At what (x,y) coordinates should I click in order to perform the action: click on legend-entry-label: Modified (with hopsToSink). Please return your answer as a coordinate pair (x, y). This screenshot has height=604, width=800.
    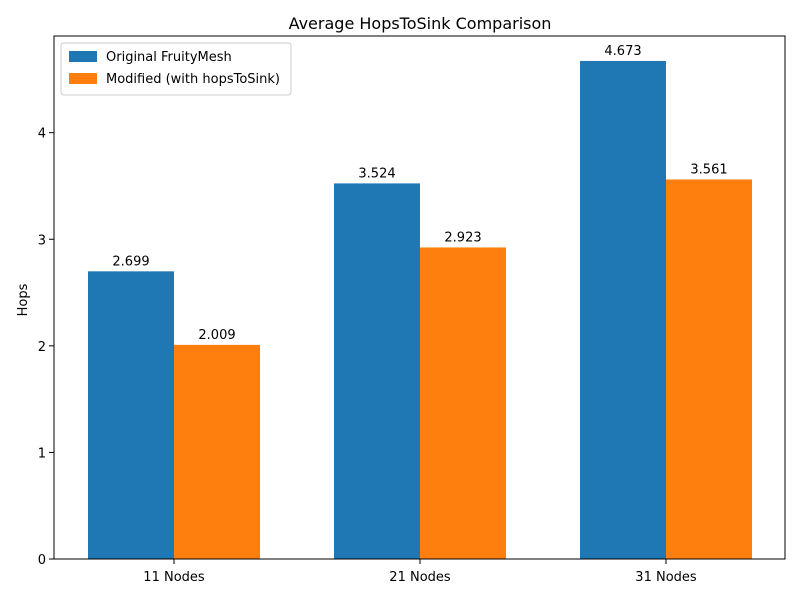
    Looking at the image, I should click on (193, 79).